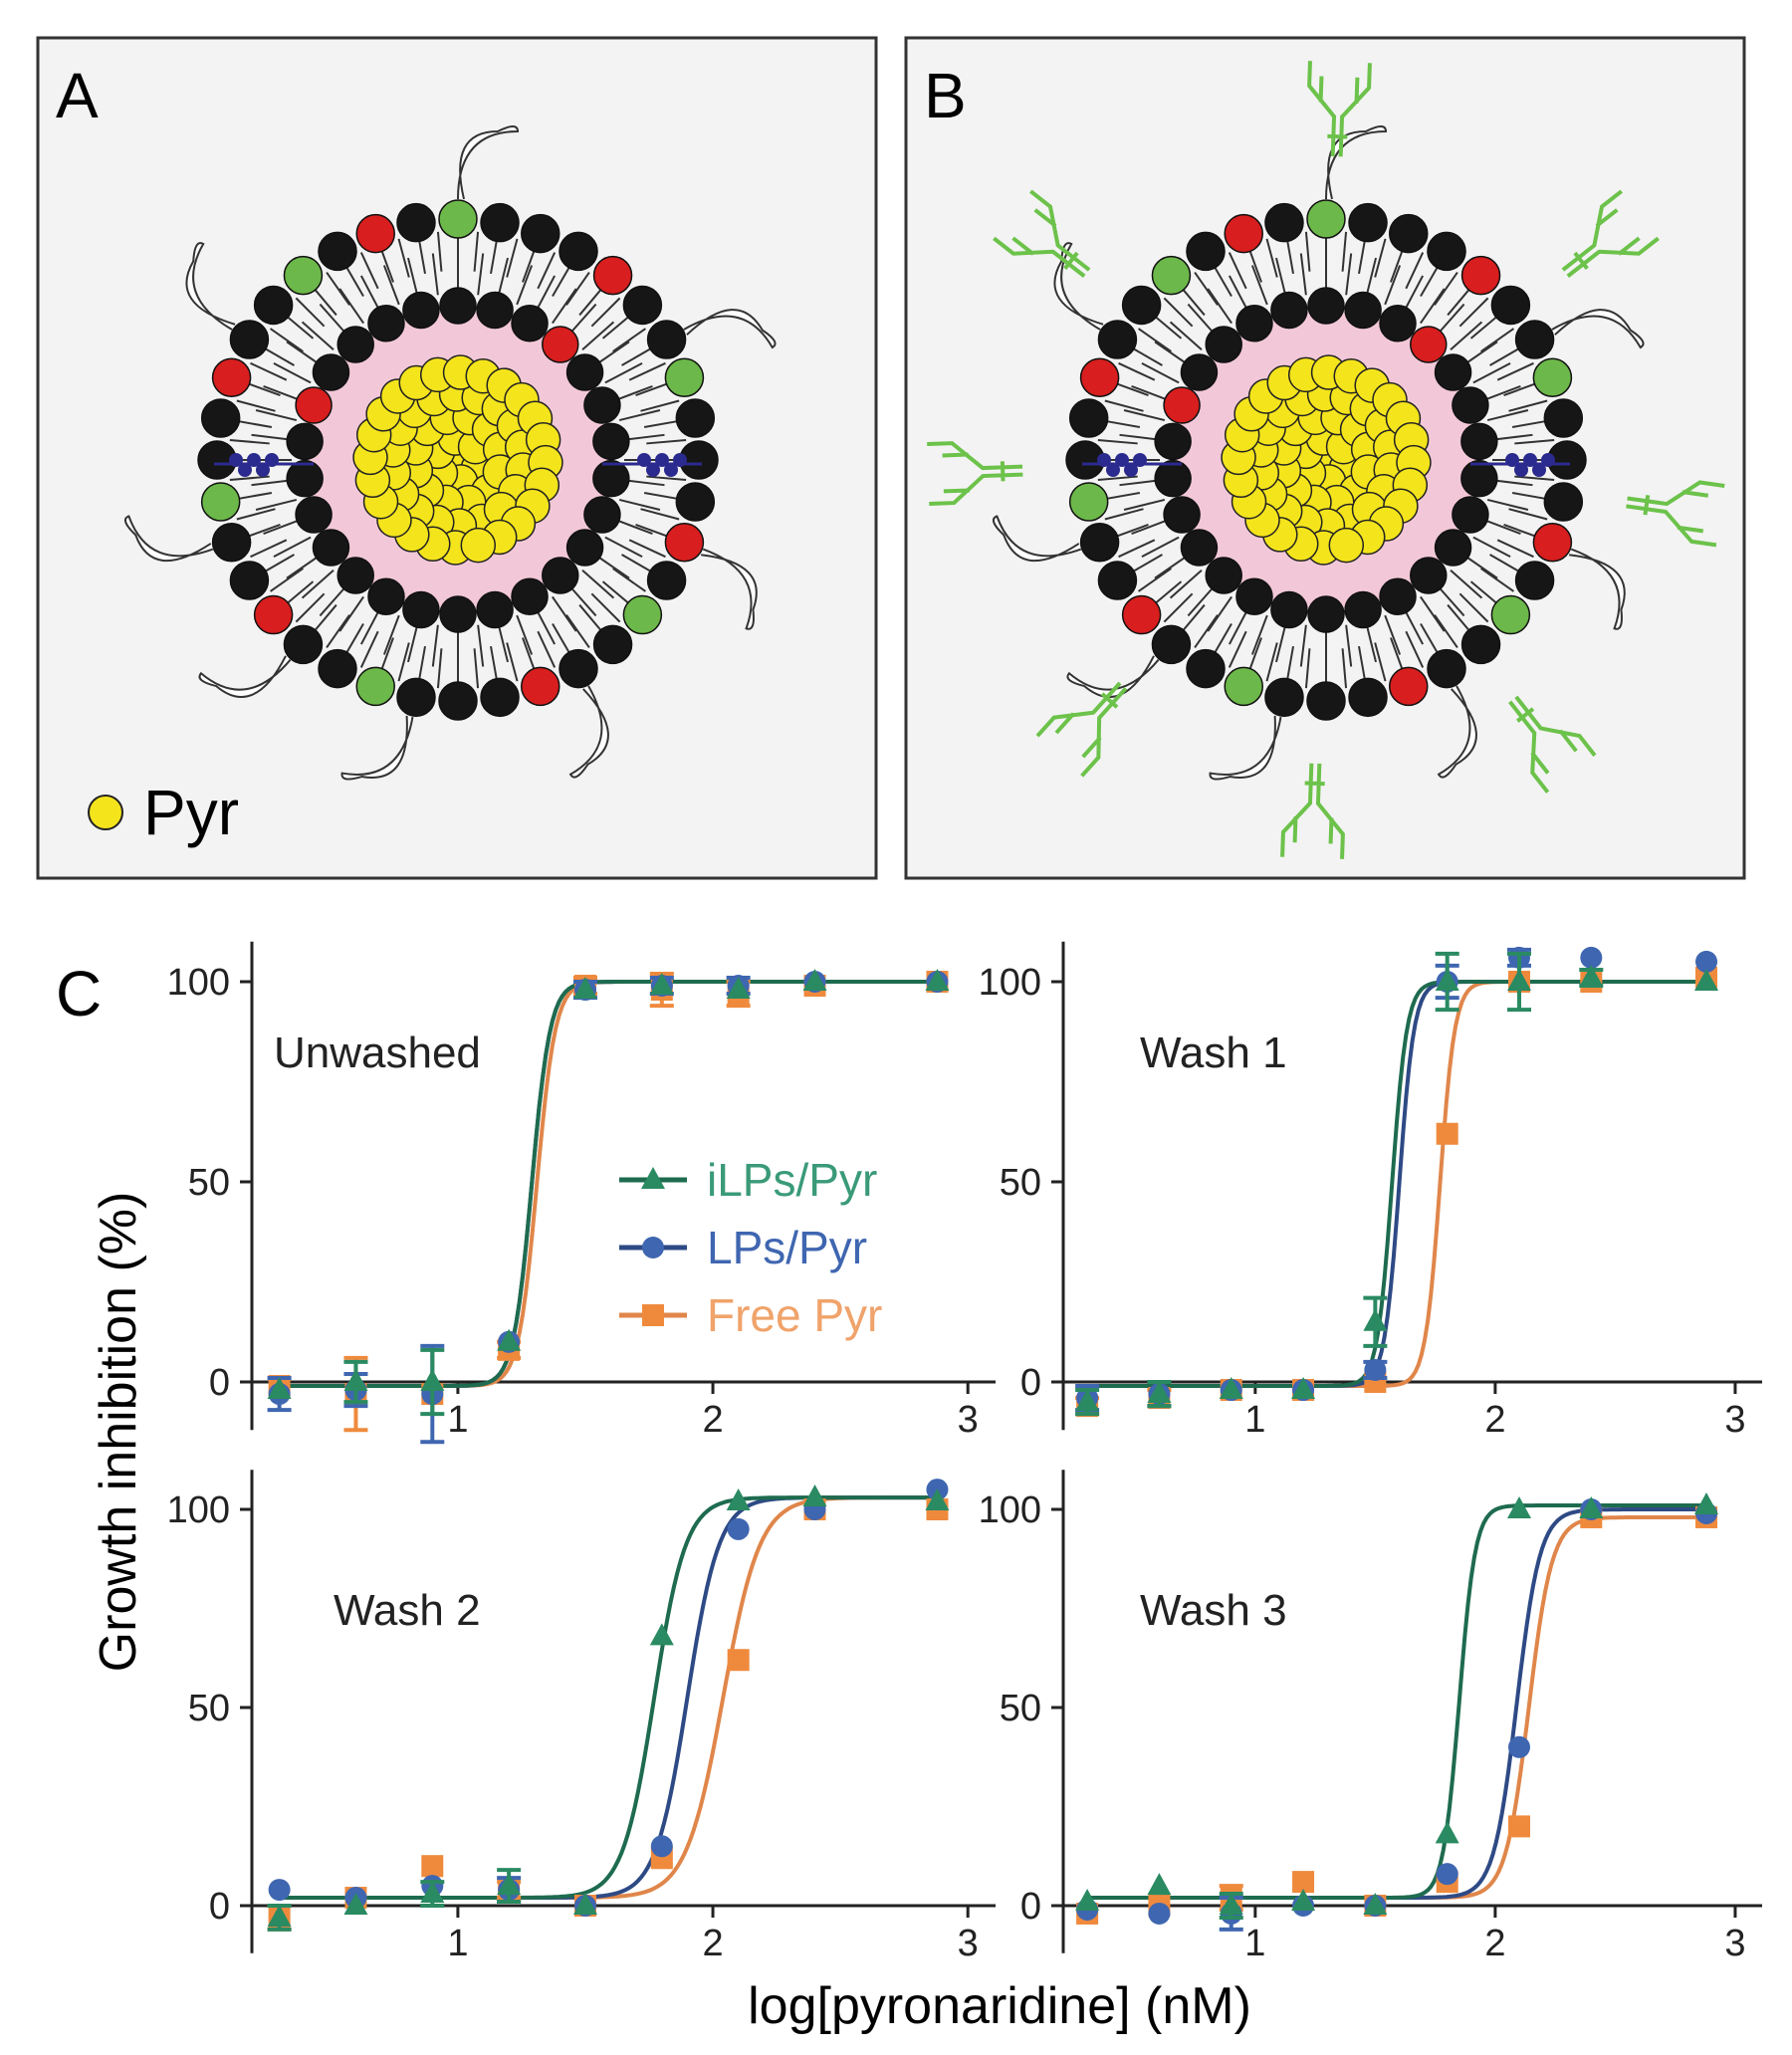 The height and width of the screenshot is (2055, 1792). What do you see at coordinates (1346, 545) in the screenshot?
I see `pyr-molecule` at bounding box center [1346, 545].